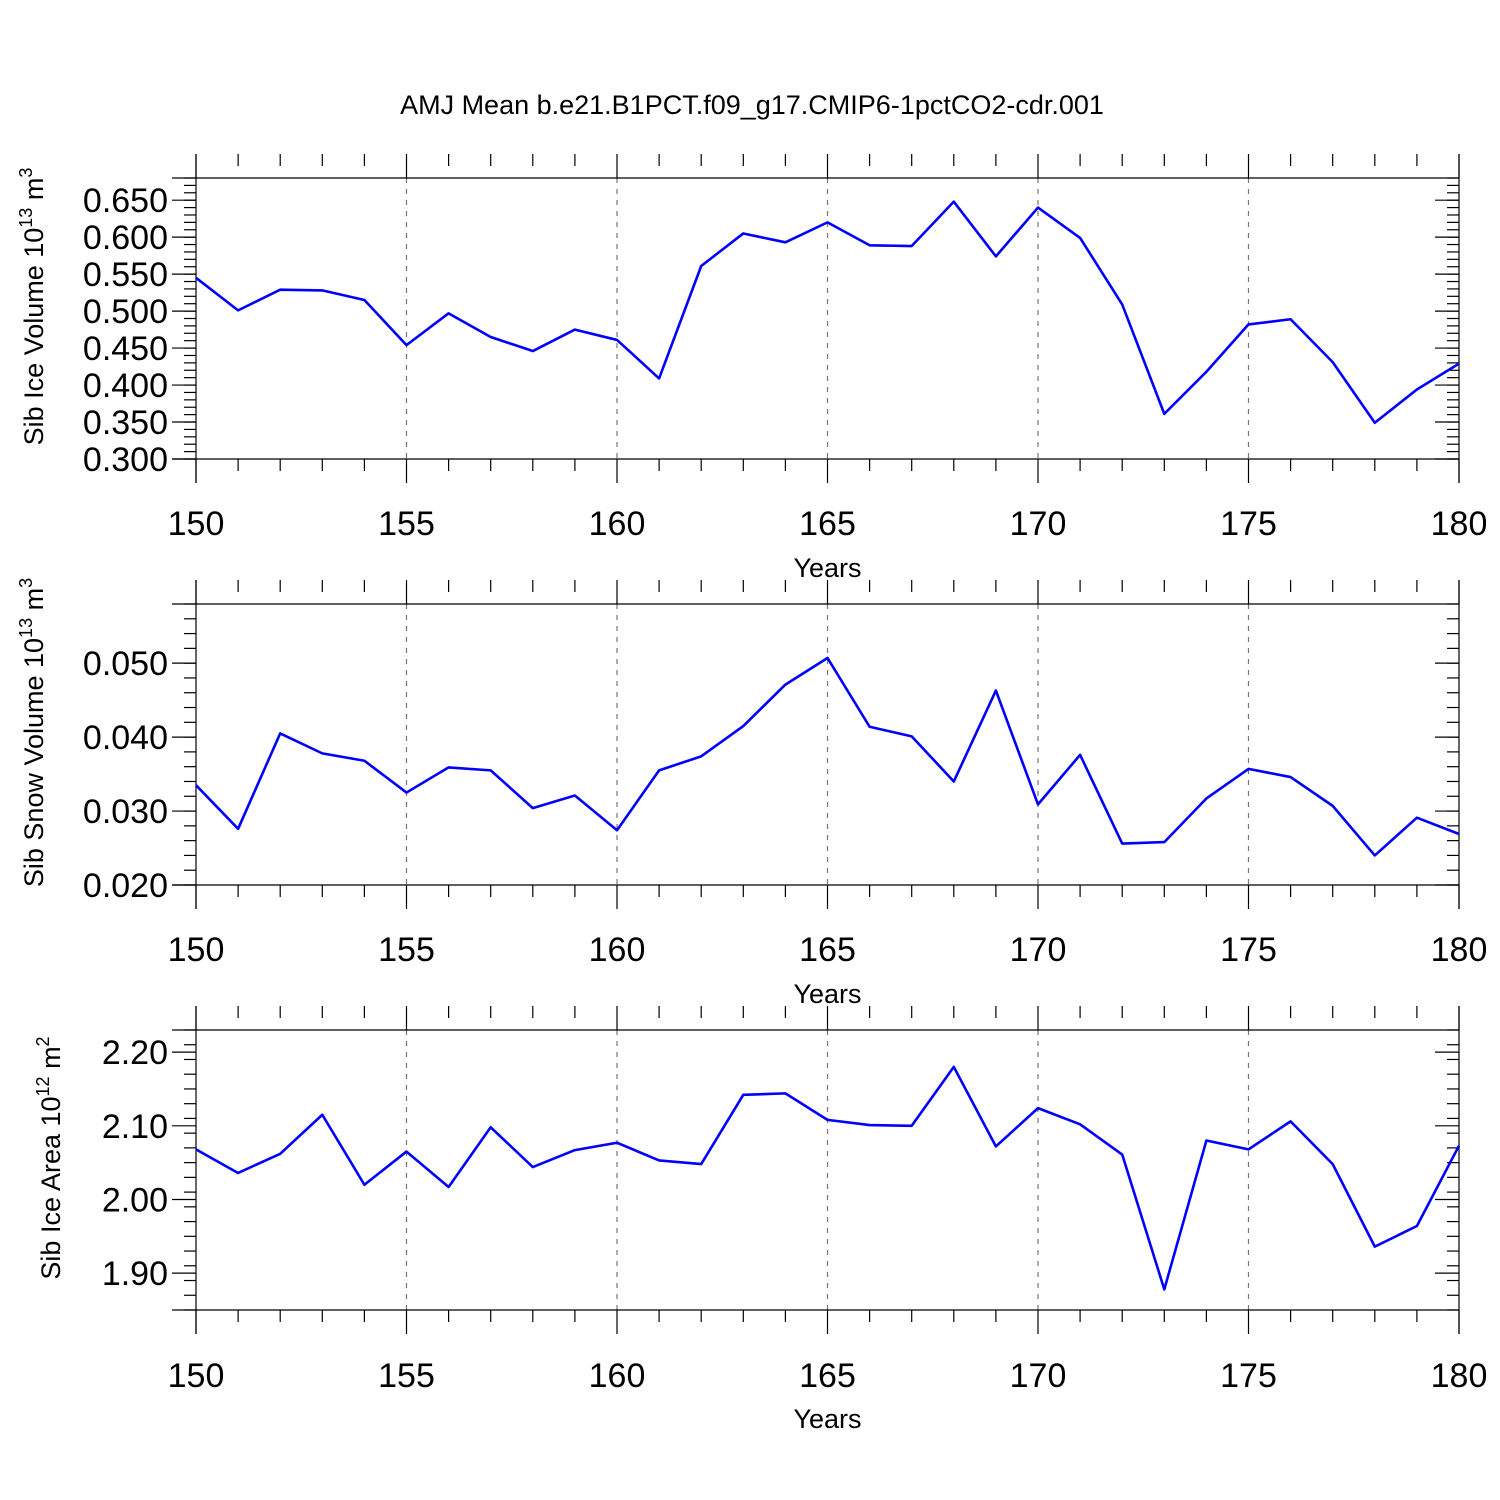 This screenshot has height=1500, width=1500. What do you see at coordinates (32, 732) in the screenshot?
I see `y-axis-title: Sib Snow Volume 1013 m3` at bounding box center [32, 732].